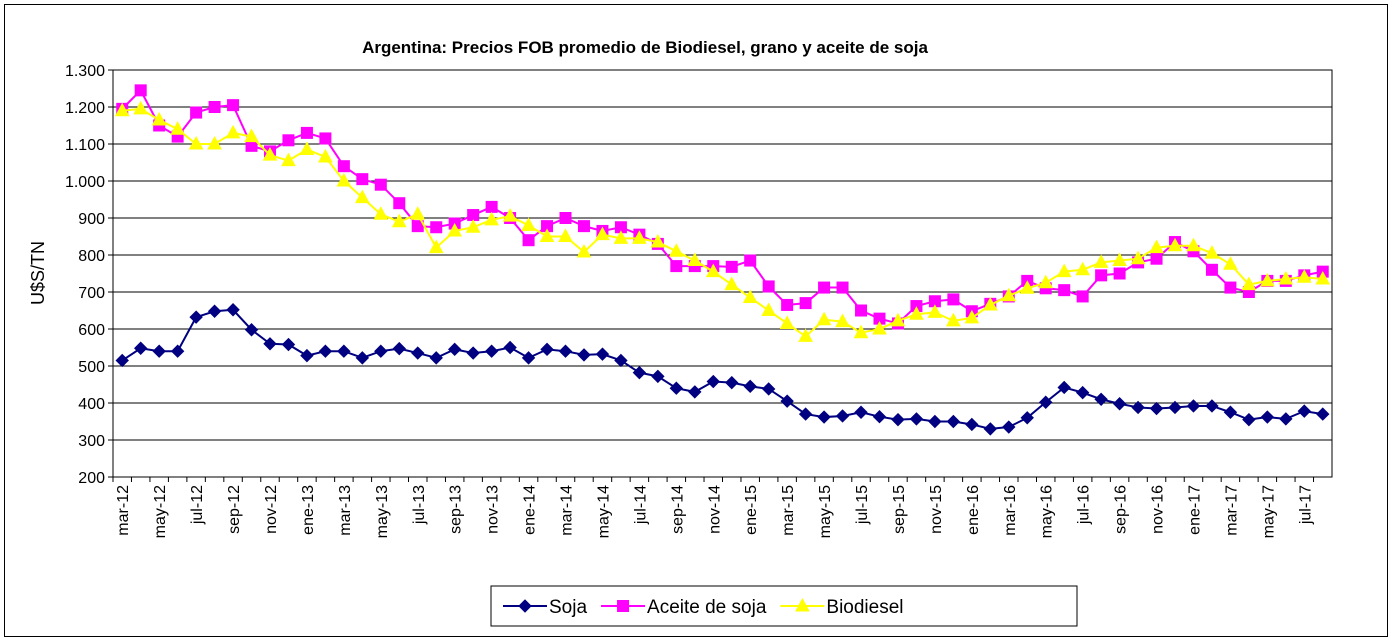 This screenshot has width=1393, height=641. What do you see at coordinates (160, 511) in the screenshot?
I see `x-tick-label: may-12` at bounding box center [160, 511].